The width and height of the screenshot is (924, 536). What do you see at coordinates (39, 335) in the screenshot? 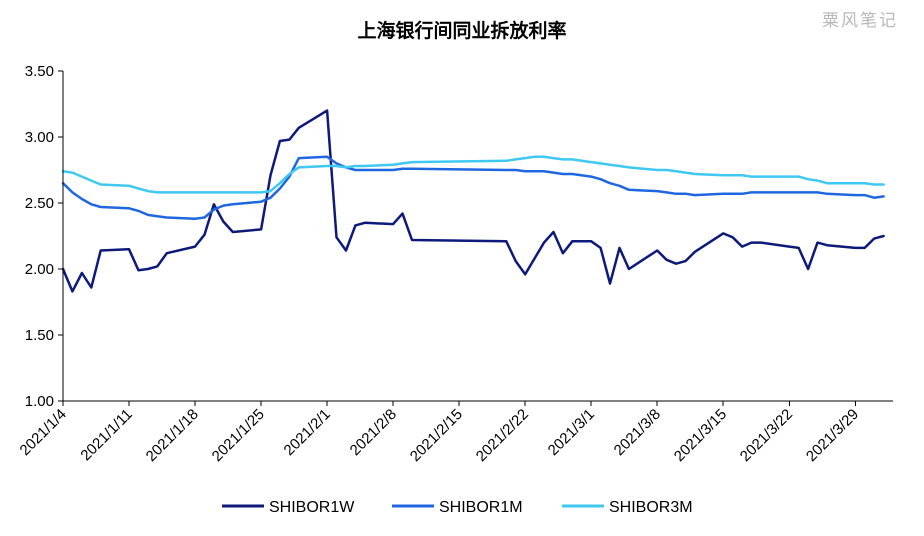
I see `y-tick-label: 1.50` at bounding box center [39, 335].